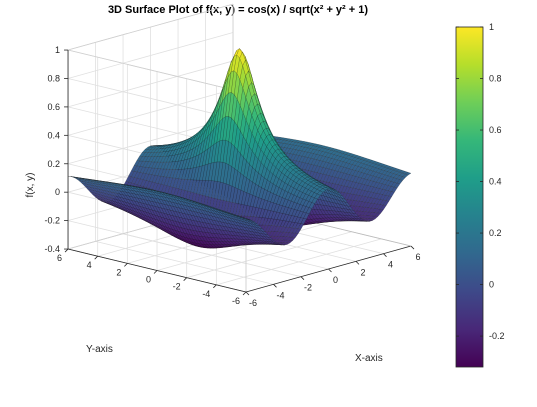  Describe the element at coordinates (491, 27) in the screenshot. I see `colorbar-tick-label: 1` at that location.